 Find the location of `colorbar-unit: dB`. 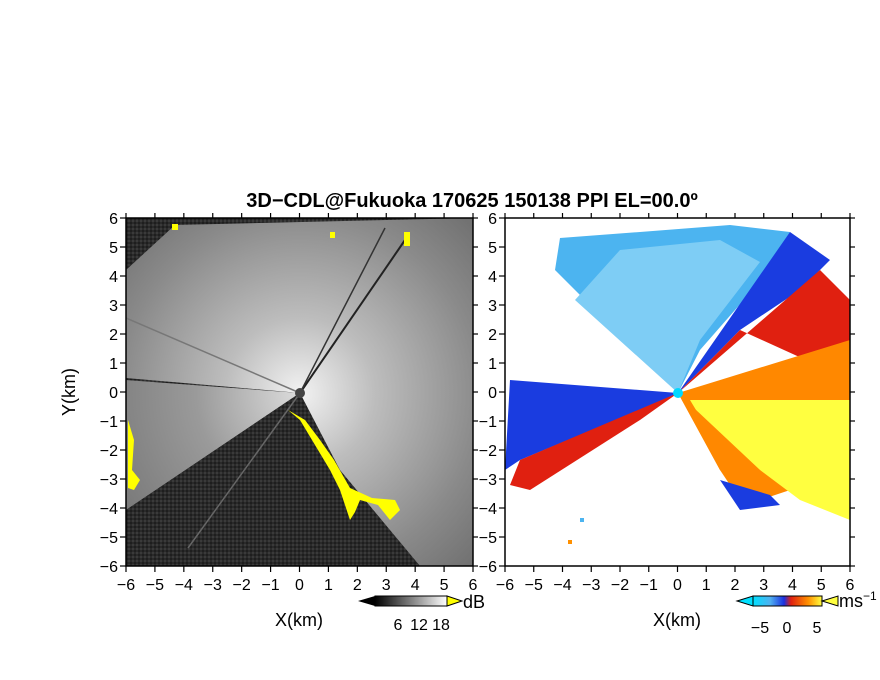

colorbar-unit: dB is located at coordinates (474, 602).